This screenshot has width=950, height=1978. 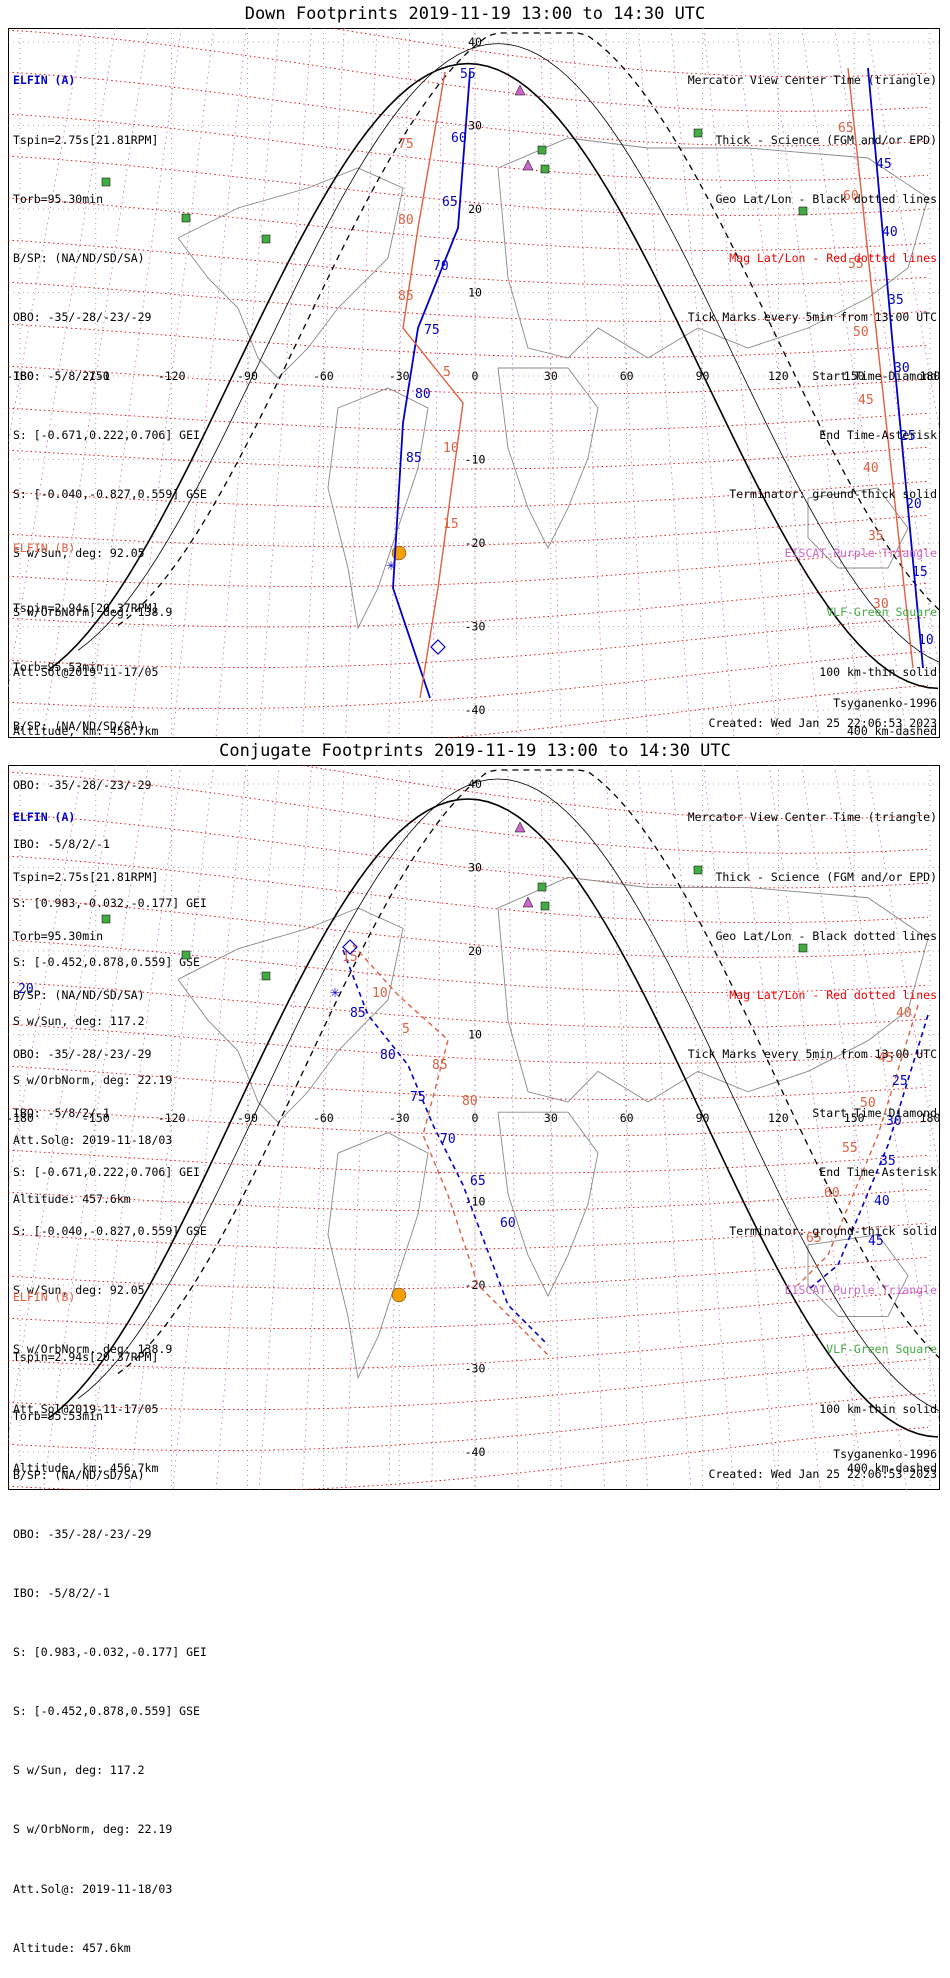 What do you see at coordinates (93, 1829) in the screenshot?
I see `elfin-b-line: S w/OrbNorm, deg: 22.19` at bounding box center [93, 1829].